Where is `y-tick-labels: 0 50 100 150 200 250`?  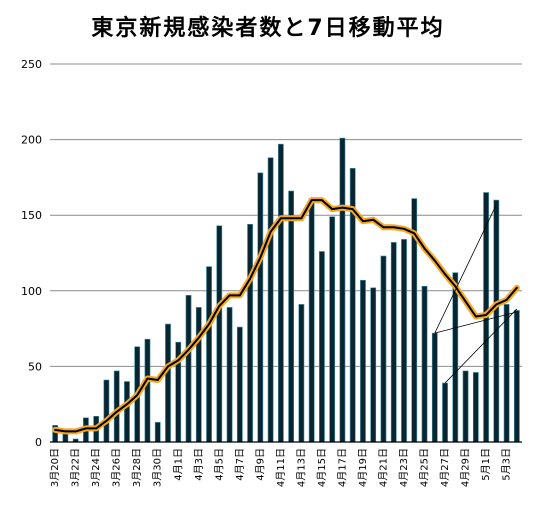 y-tick-labels: 0 50 100 150 200 250 is located at coordinates (31, 253).